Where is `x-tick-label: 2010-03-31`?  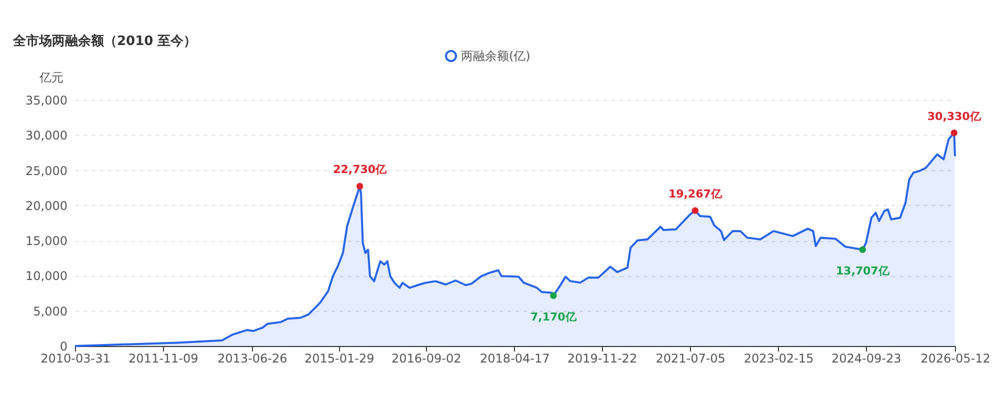
x-tick-label: 2010-03-31 is located at coordinates (75, 359).